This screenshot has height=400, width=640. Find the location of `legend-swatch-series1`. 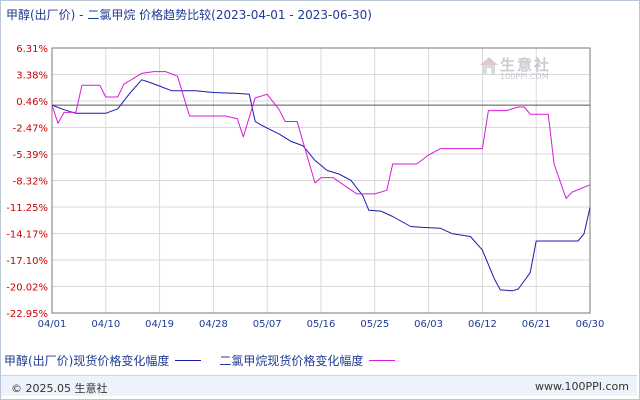

legend-swatch-series1 is located at coordinates (188, 360).